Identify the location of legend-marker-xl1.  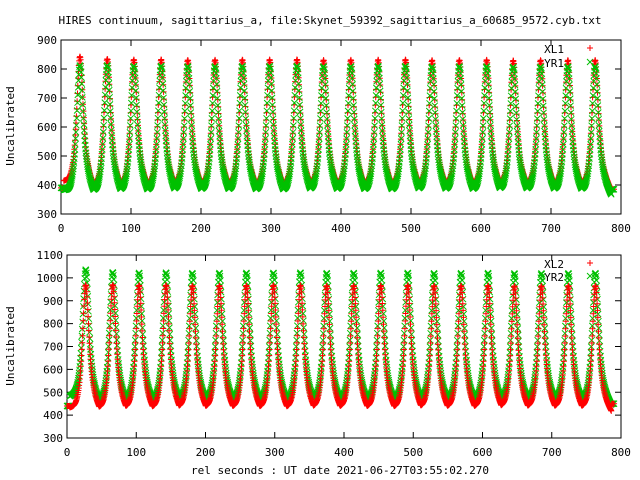
(590, 48).